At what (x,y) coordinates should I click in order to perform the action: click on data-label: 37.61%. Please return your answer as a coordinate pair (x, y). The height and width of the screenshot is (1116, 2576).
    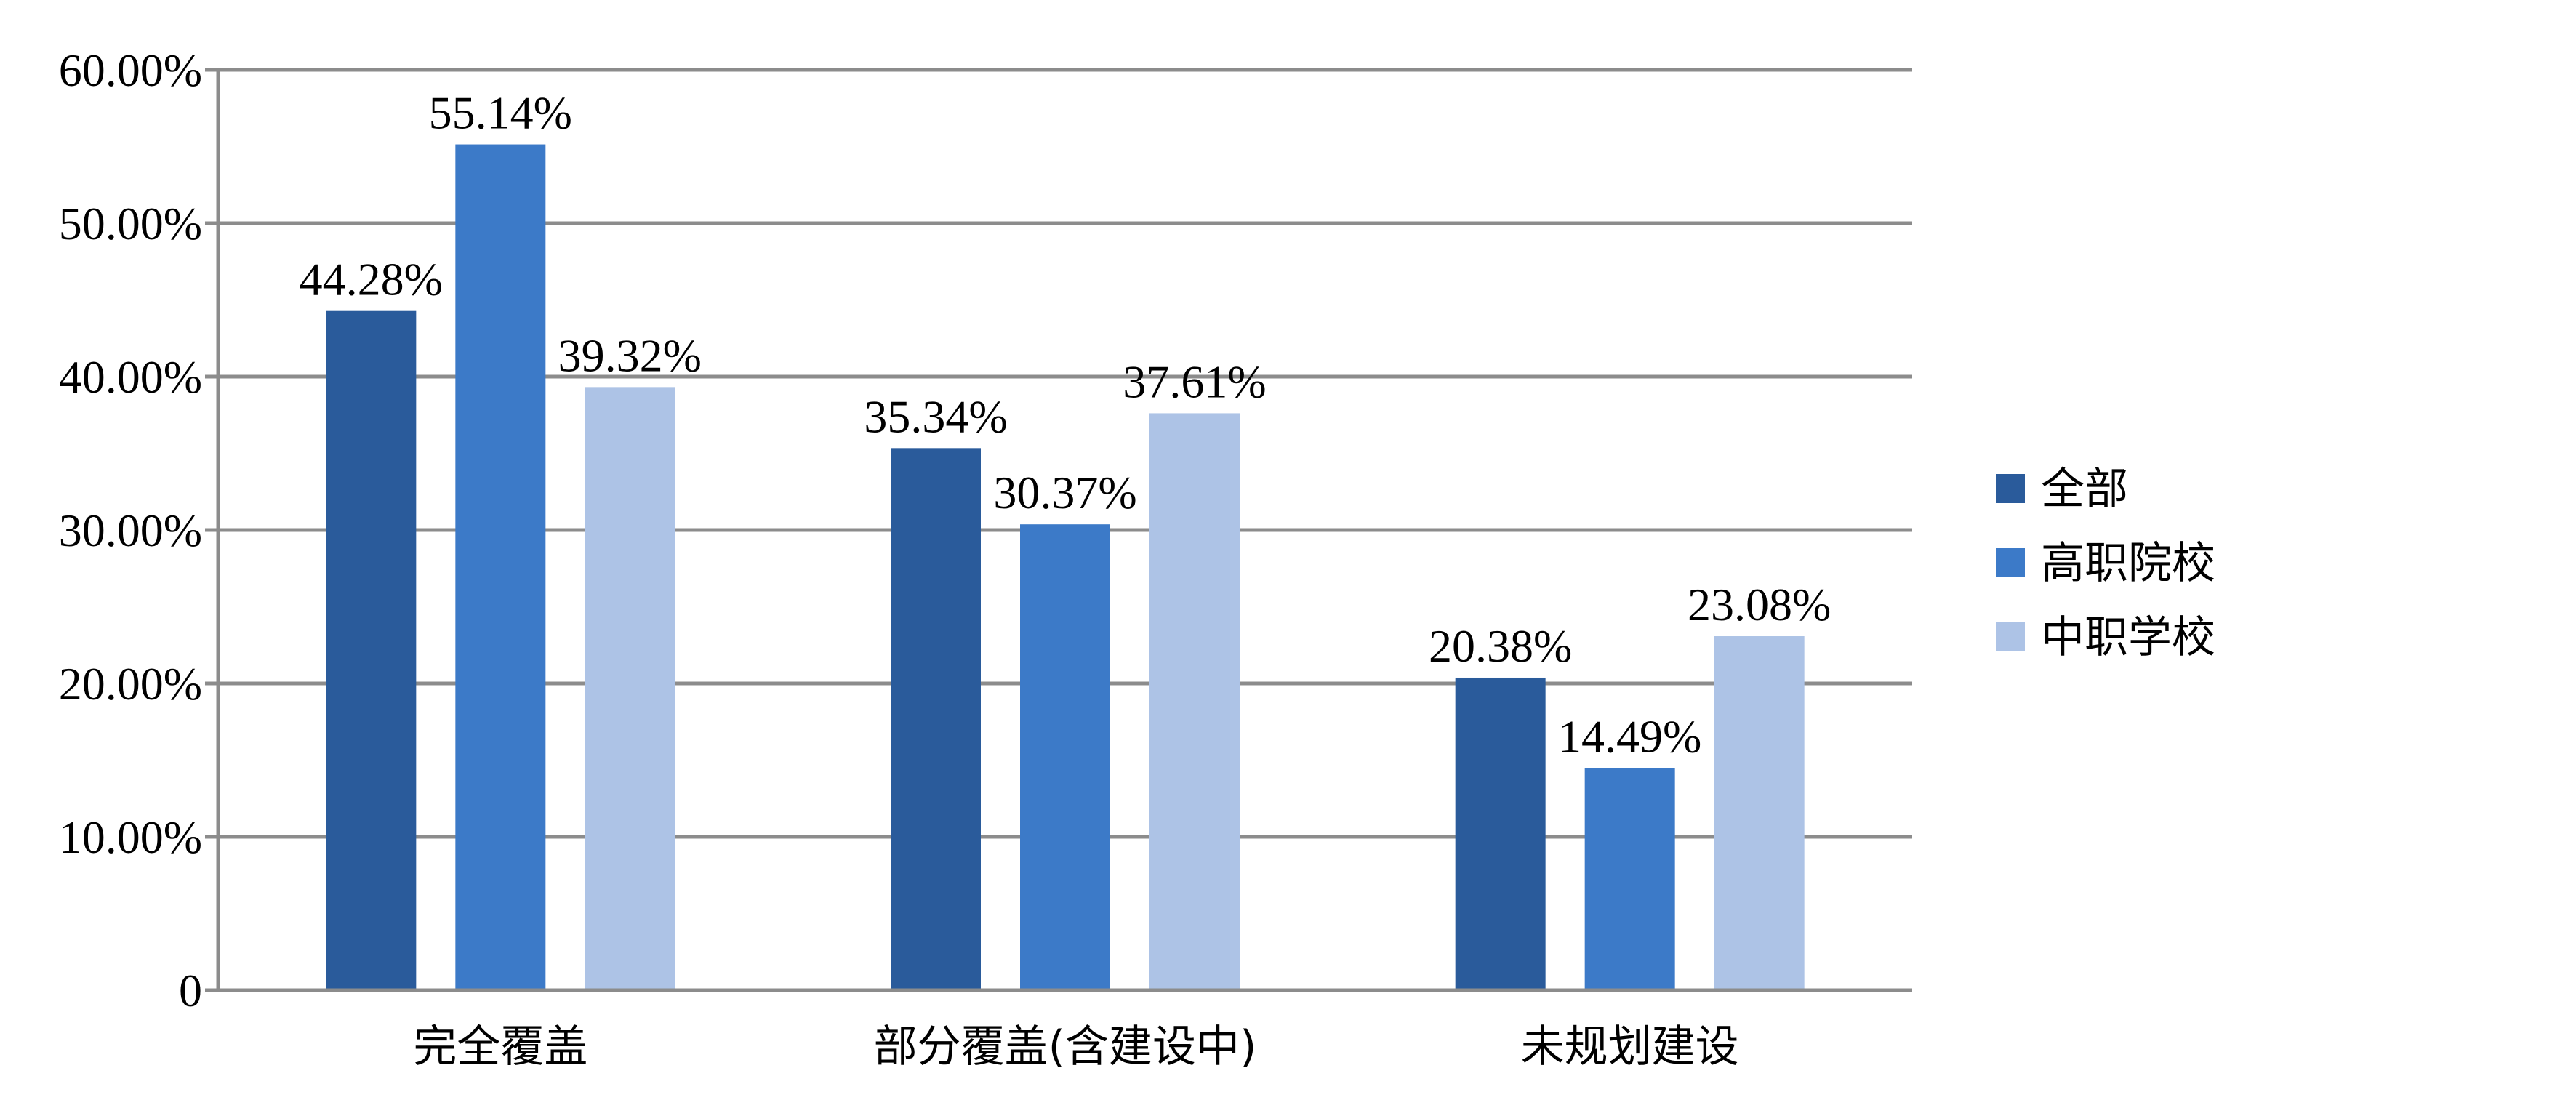
    Looking at the image, I should click on (1194, 381).